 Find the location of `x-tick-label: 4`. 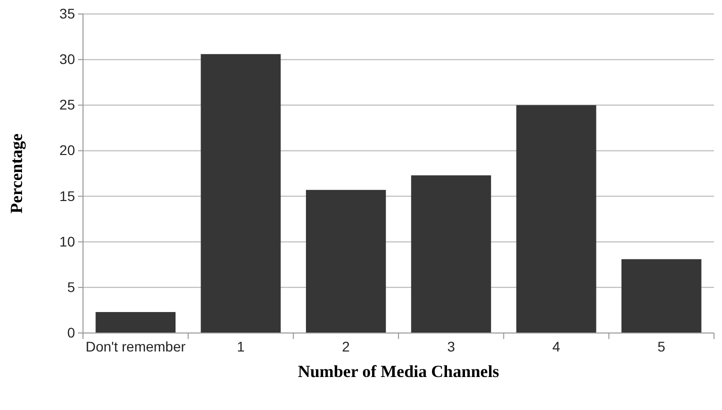

x-tick-label: 4 is located at coordinates (556, 346).